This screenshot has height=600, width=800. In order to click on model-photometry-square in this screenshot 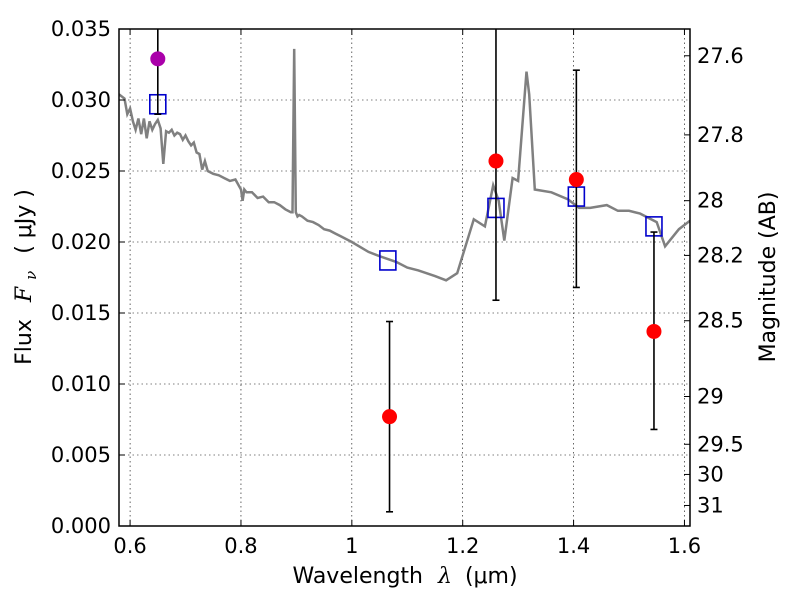, I will do `click(388, 260)`.